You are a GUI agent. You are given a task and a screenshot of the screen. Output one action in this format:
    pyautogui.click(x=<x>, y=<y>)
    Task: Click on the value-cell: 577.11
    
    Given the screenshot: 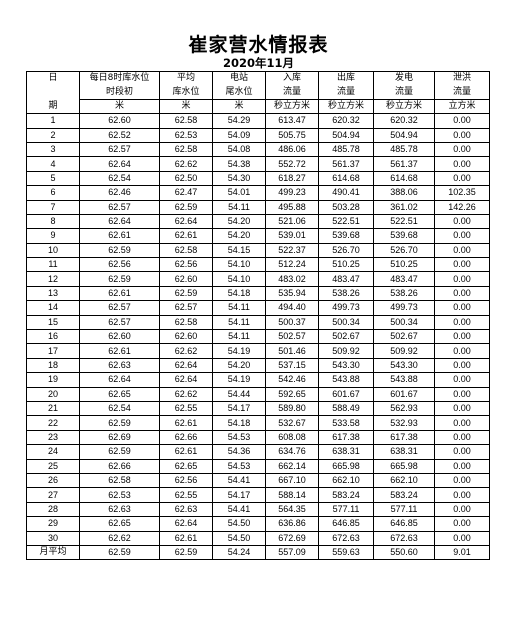 What is the action you would take?
    pyautogui.click(x=404, y=509)
    